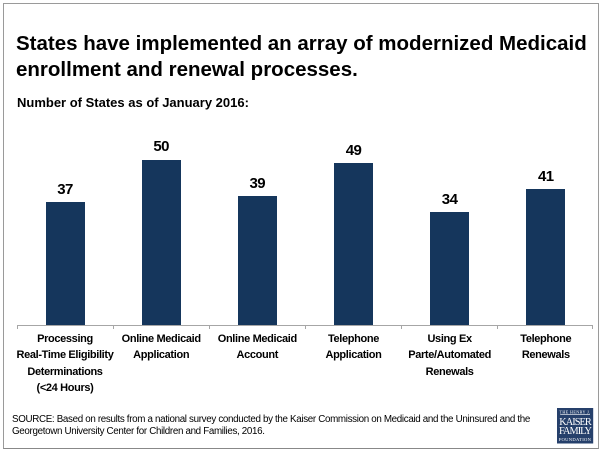 The height and width of the screenshot is (453, 600). Describe the element at coordinates (574, 412) in the screenshot. I see `svg-text: THE HENRY J.` at that location.